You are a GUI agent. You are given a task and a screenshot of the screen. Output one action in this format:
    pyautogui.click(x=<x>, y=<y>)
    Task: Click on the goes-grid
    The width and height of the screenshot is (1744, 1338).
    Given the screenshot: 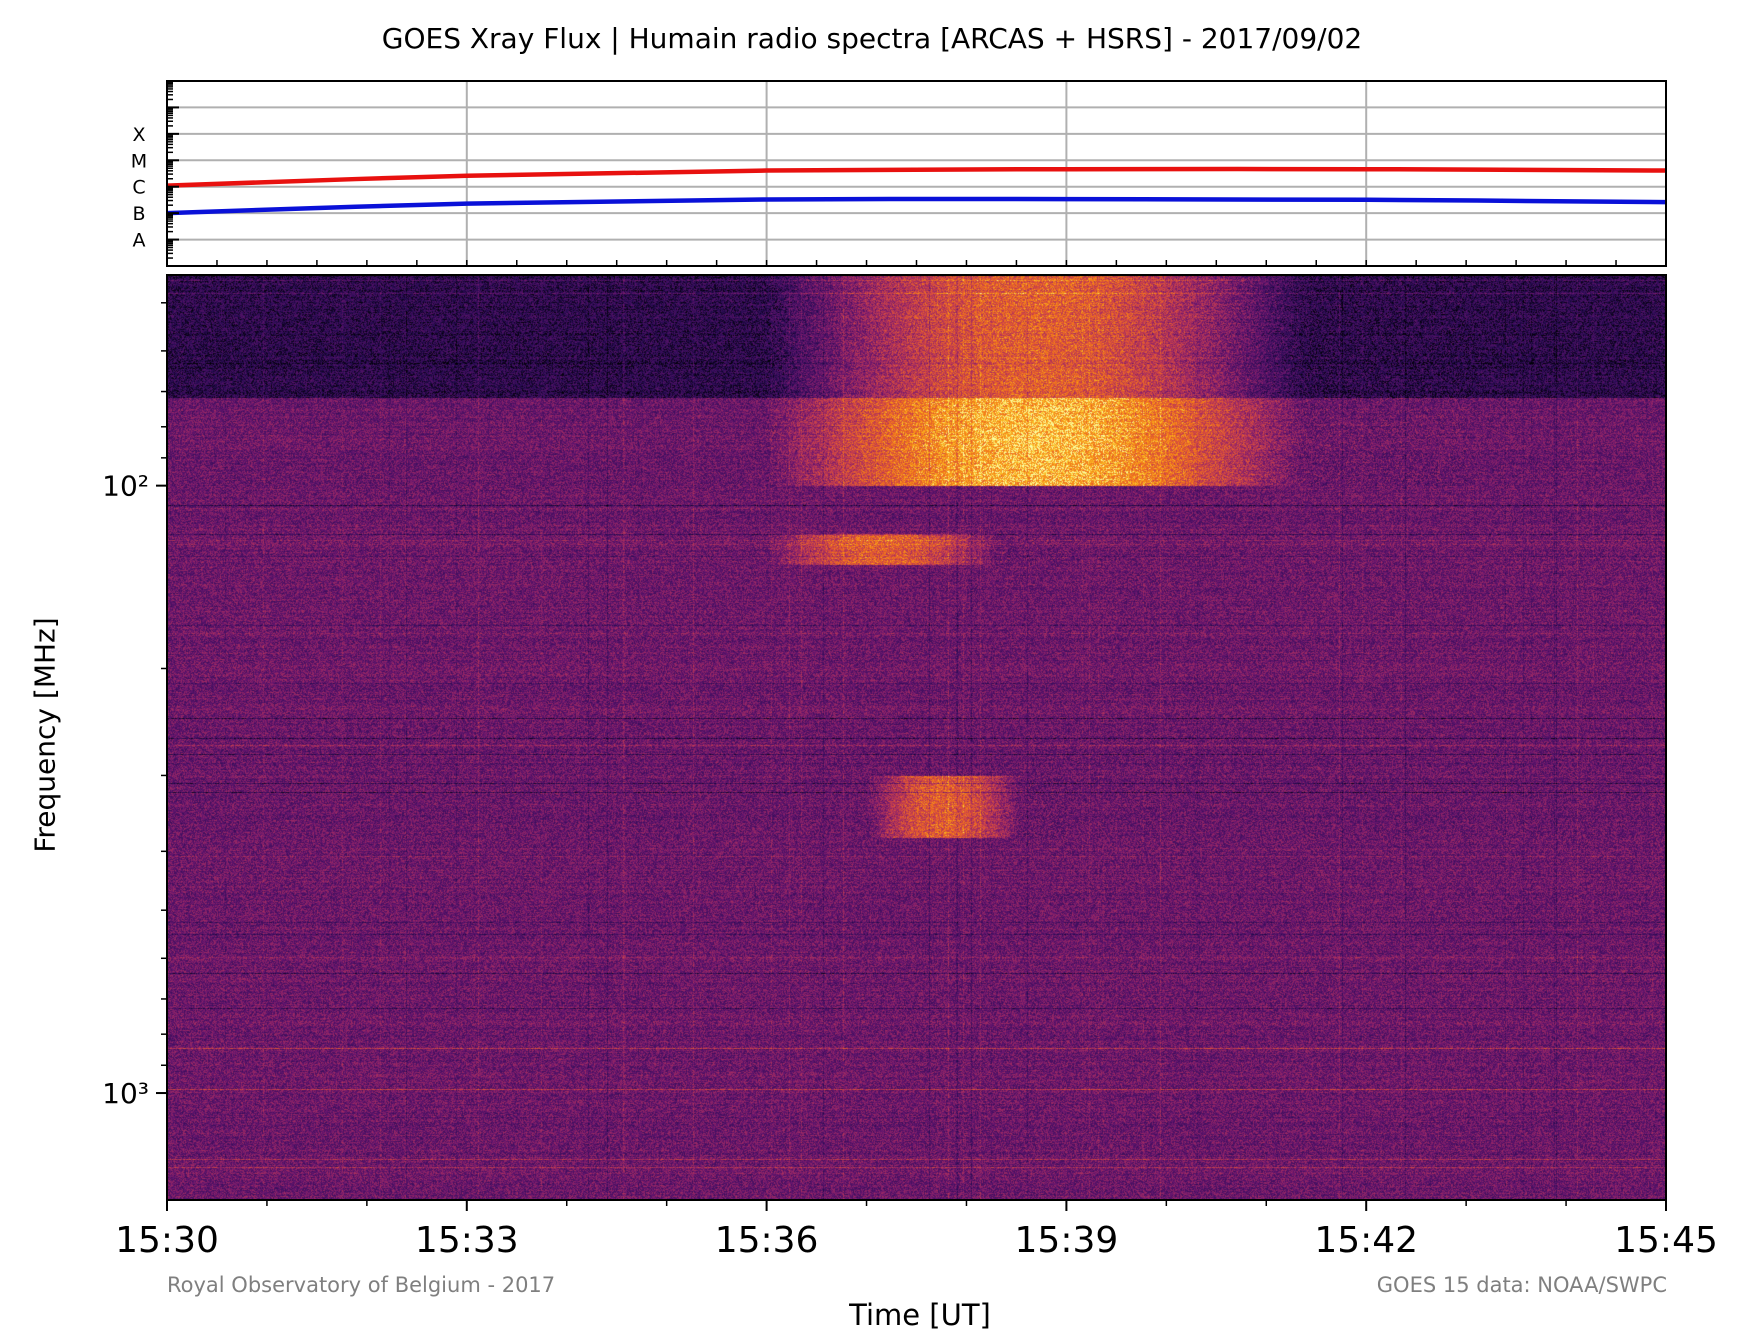 What is the action you would take?
    pyautogui.click(x=916, y=173)
    